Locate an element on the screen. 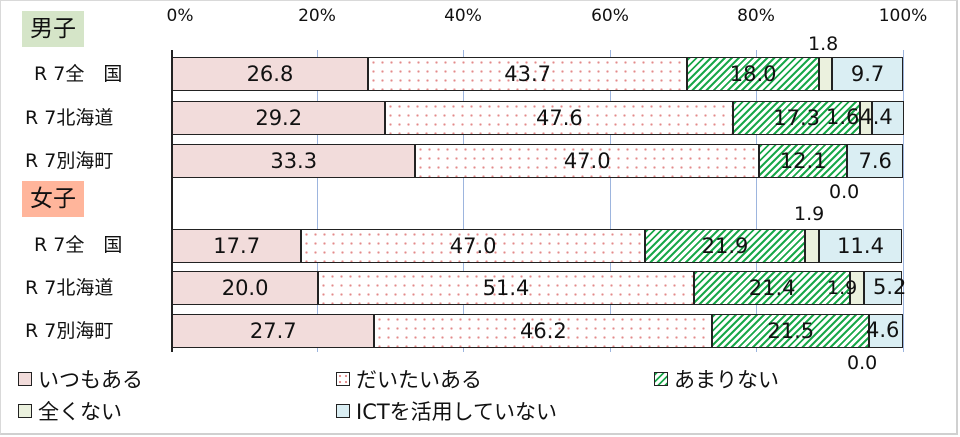 Image resolution: width=960 pixels, height=437 pixels. segment-always: 20.0 is located at coordinates (245, 288).